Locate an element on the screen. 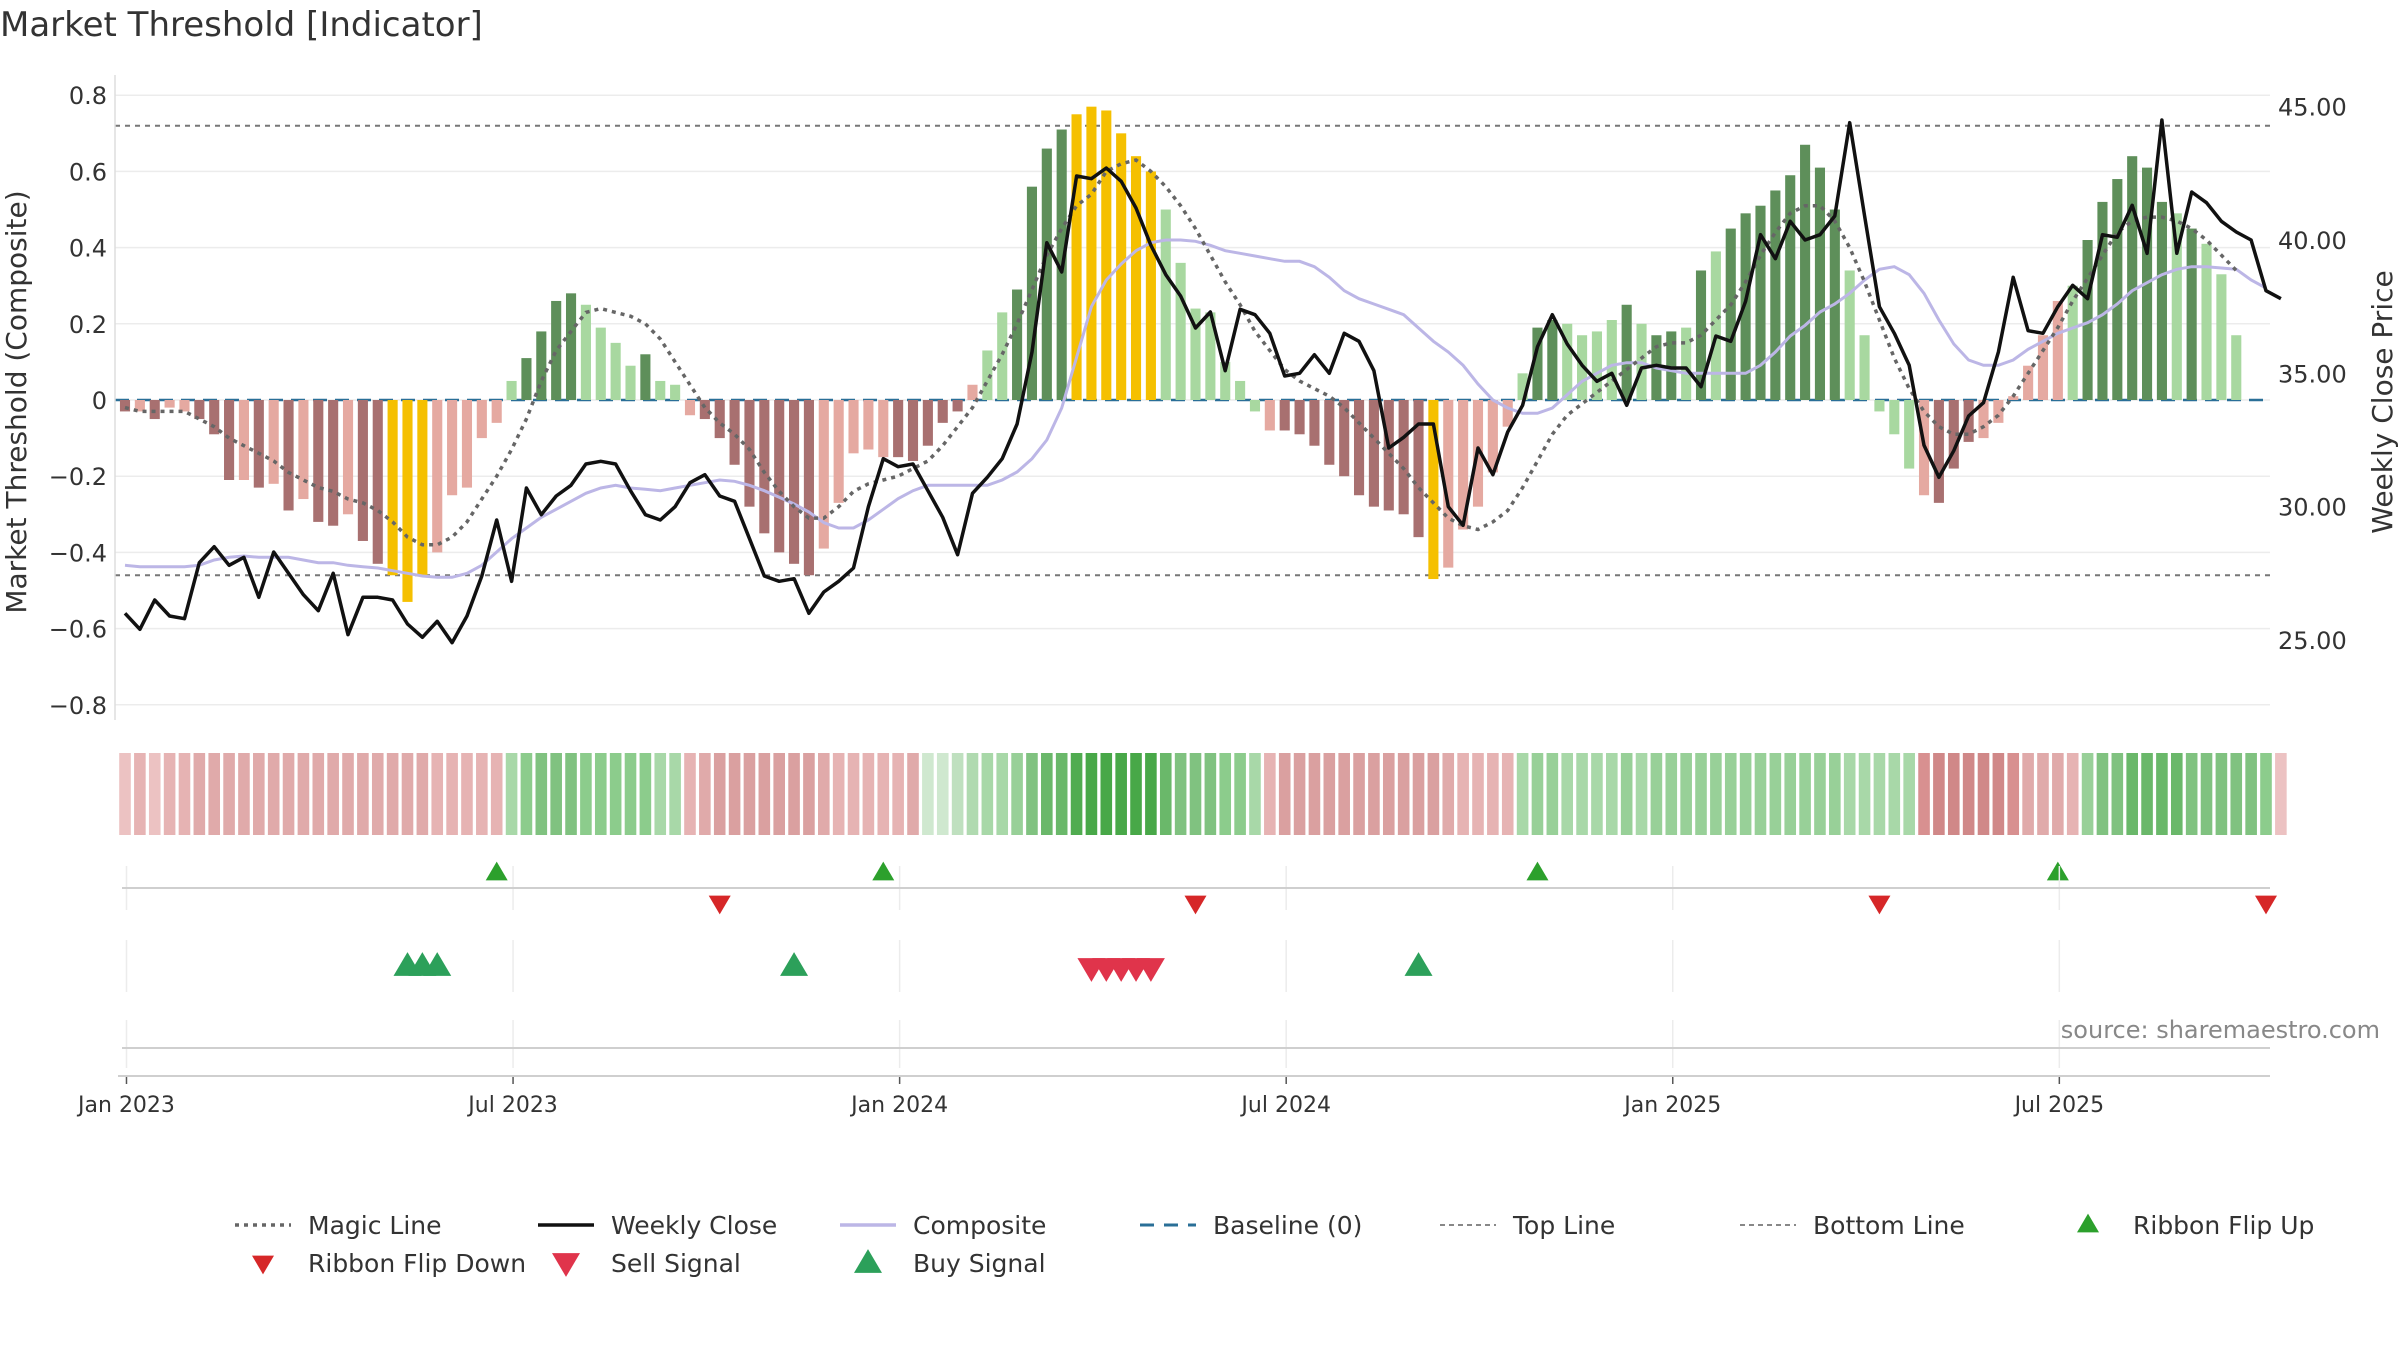  legend-label: Composite is located at coordinates (979, 1225).